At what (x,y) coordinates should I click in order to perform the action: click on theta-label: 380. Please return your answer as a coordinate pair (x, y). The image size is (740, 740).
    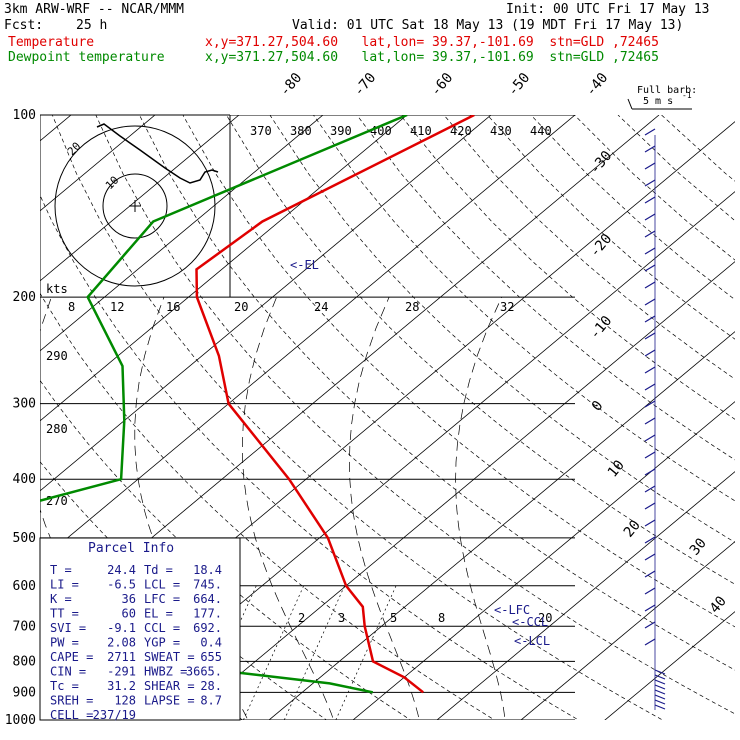
    Looking at the image, I should click on (301, 131).